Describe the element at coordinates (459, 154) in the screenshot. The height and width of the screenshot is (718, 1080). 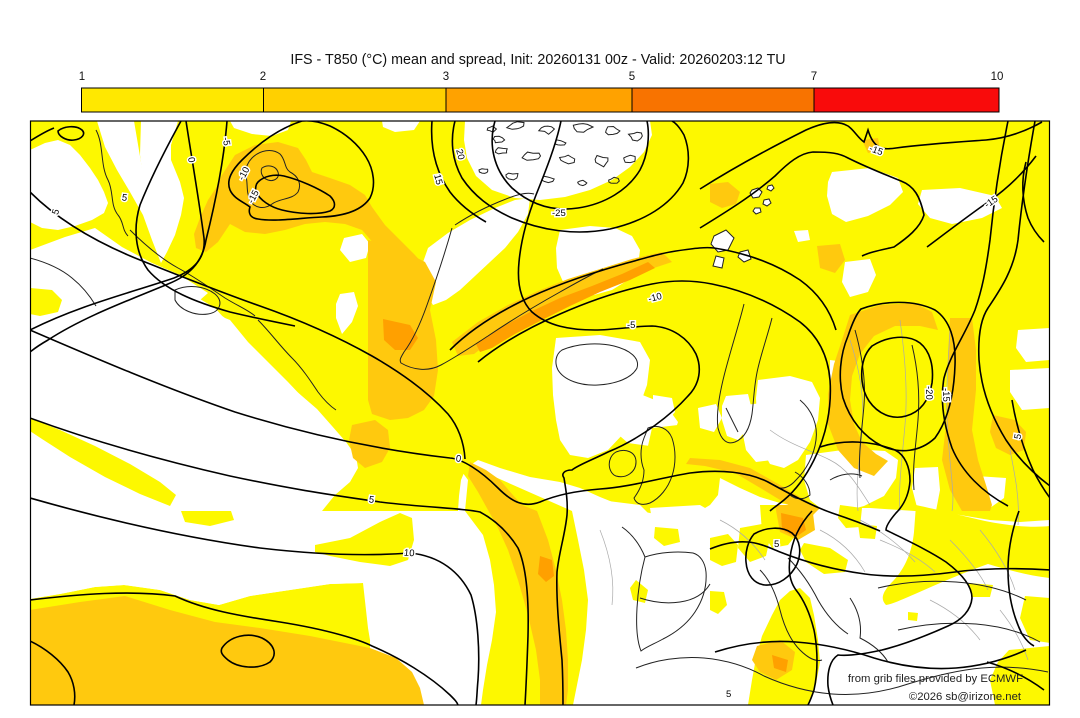
I see `svg-text: 20` at that location.